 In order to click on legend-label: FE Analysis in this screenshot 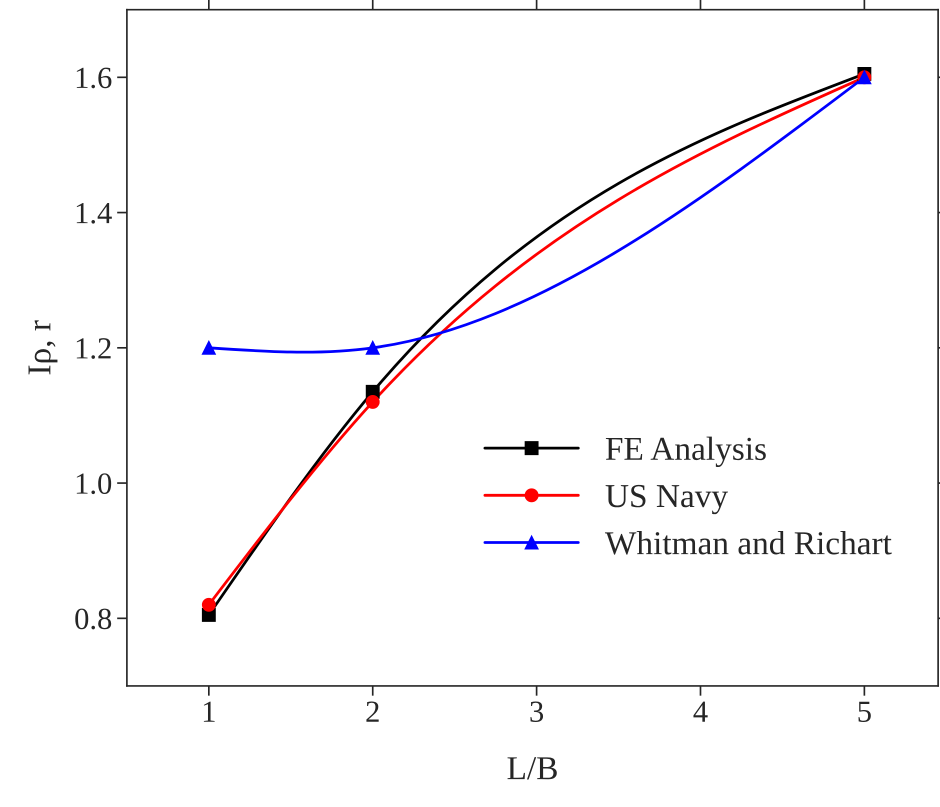, I will do `click(686, 451)`.